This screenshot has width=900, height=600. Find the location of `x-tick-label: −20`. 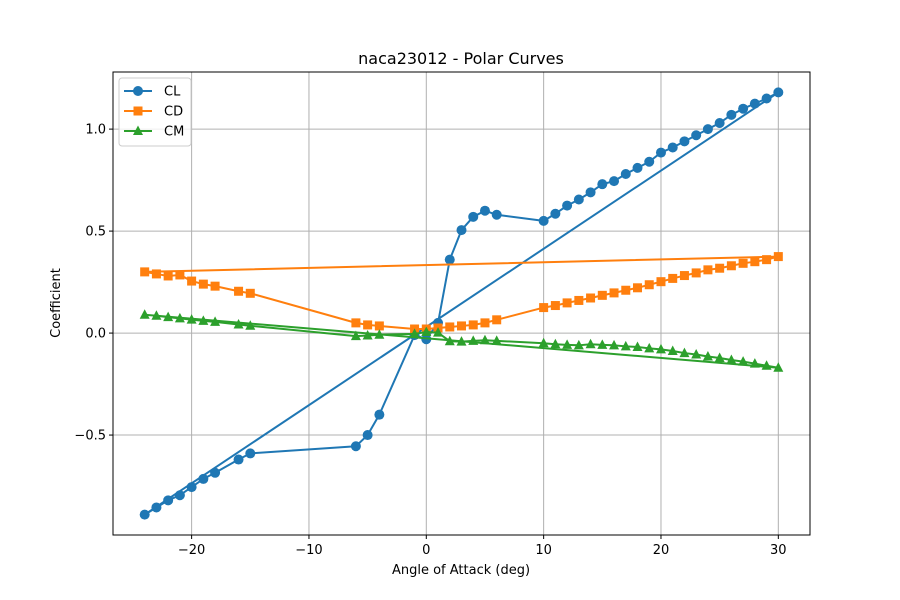

x-tick-label: −20 is located at coordinates (191, 550).